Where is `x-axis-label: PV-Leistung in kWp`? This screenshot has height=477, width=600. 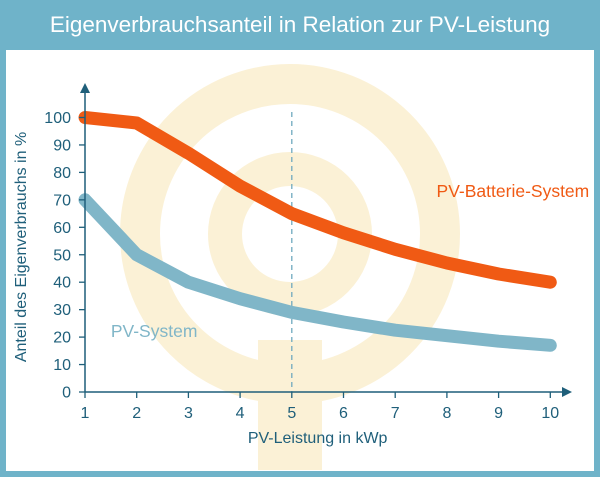
x-axis-label: PV-Leistung in kWp is located at coordinates (318, 438).